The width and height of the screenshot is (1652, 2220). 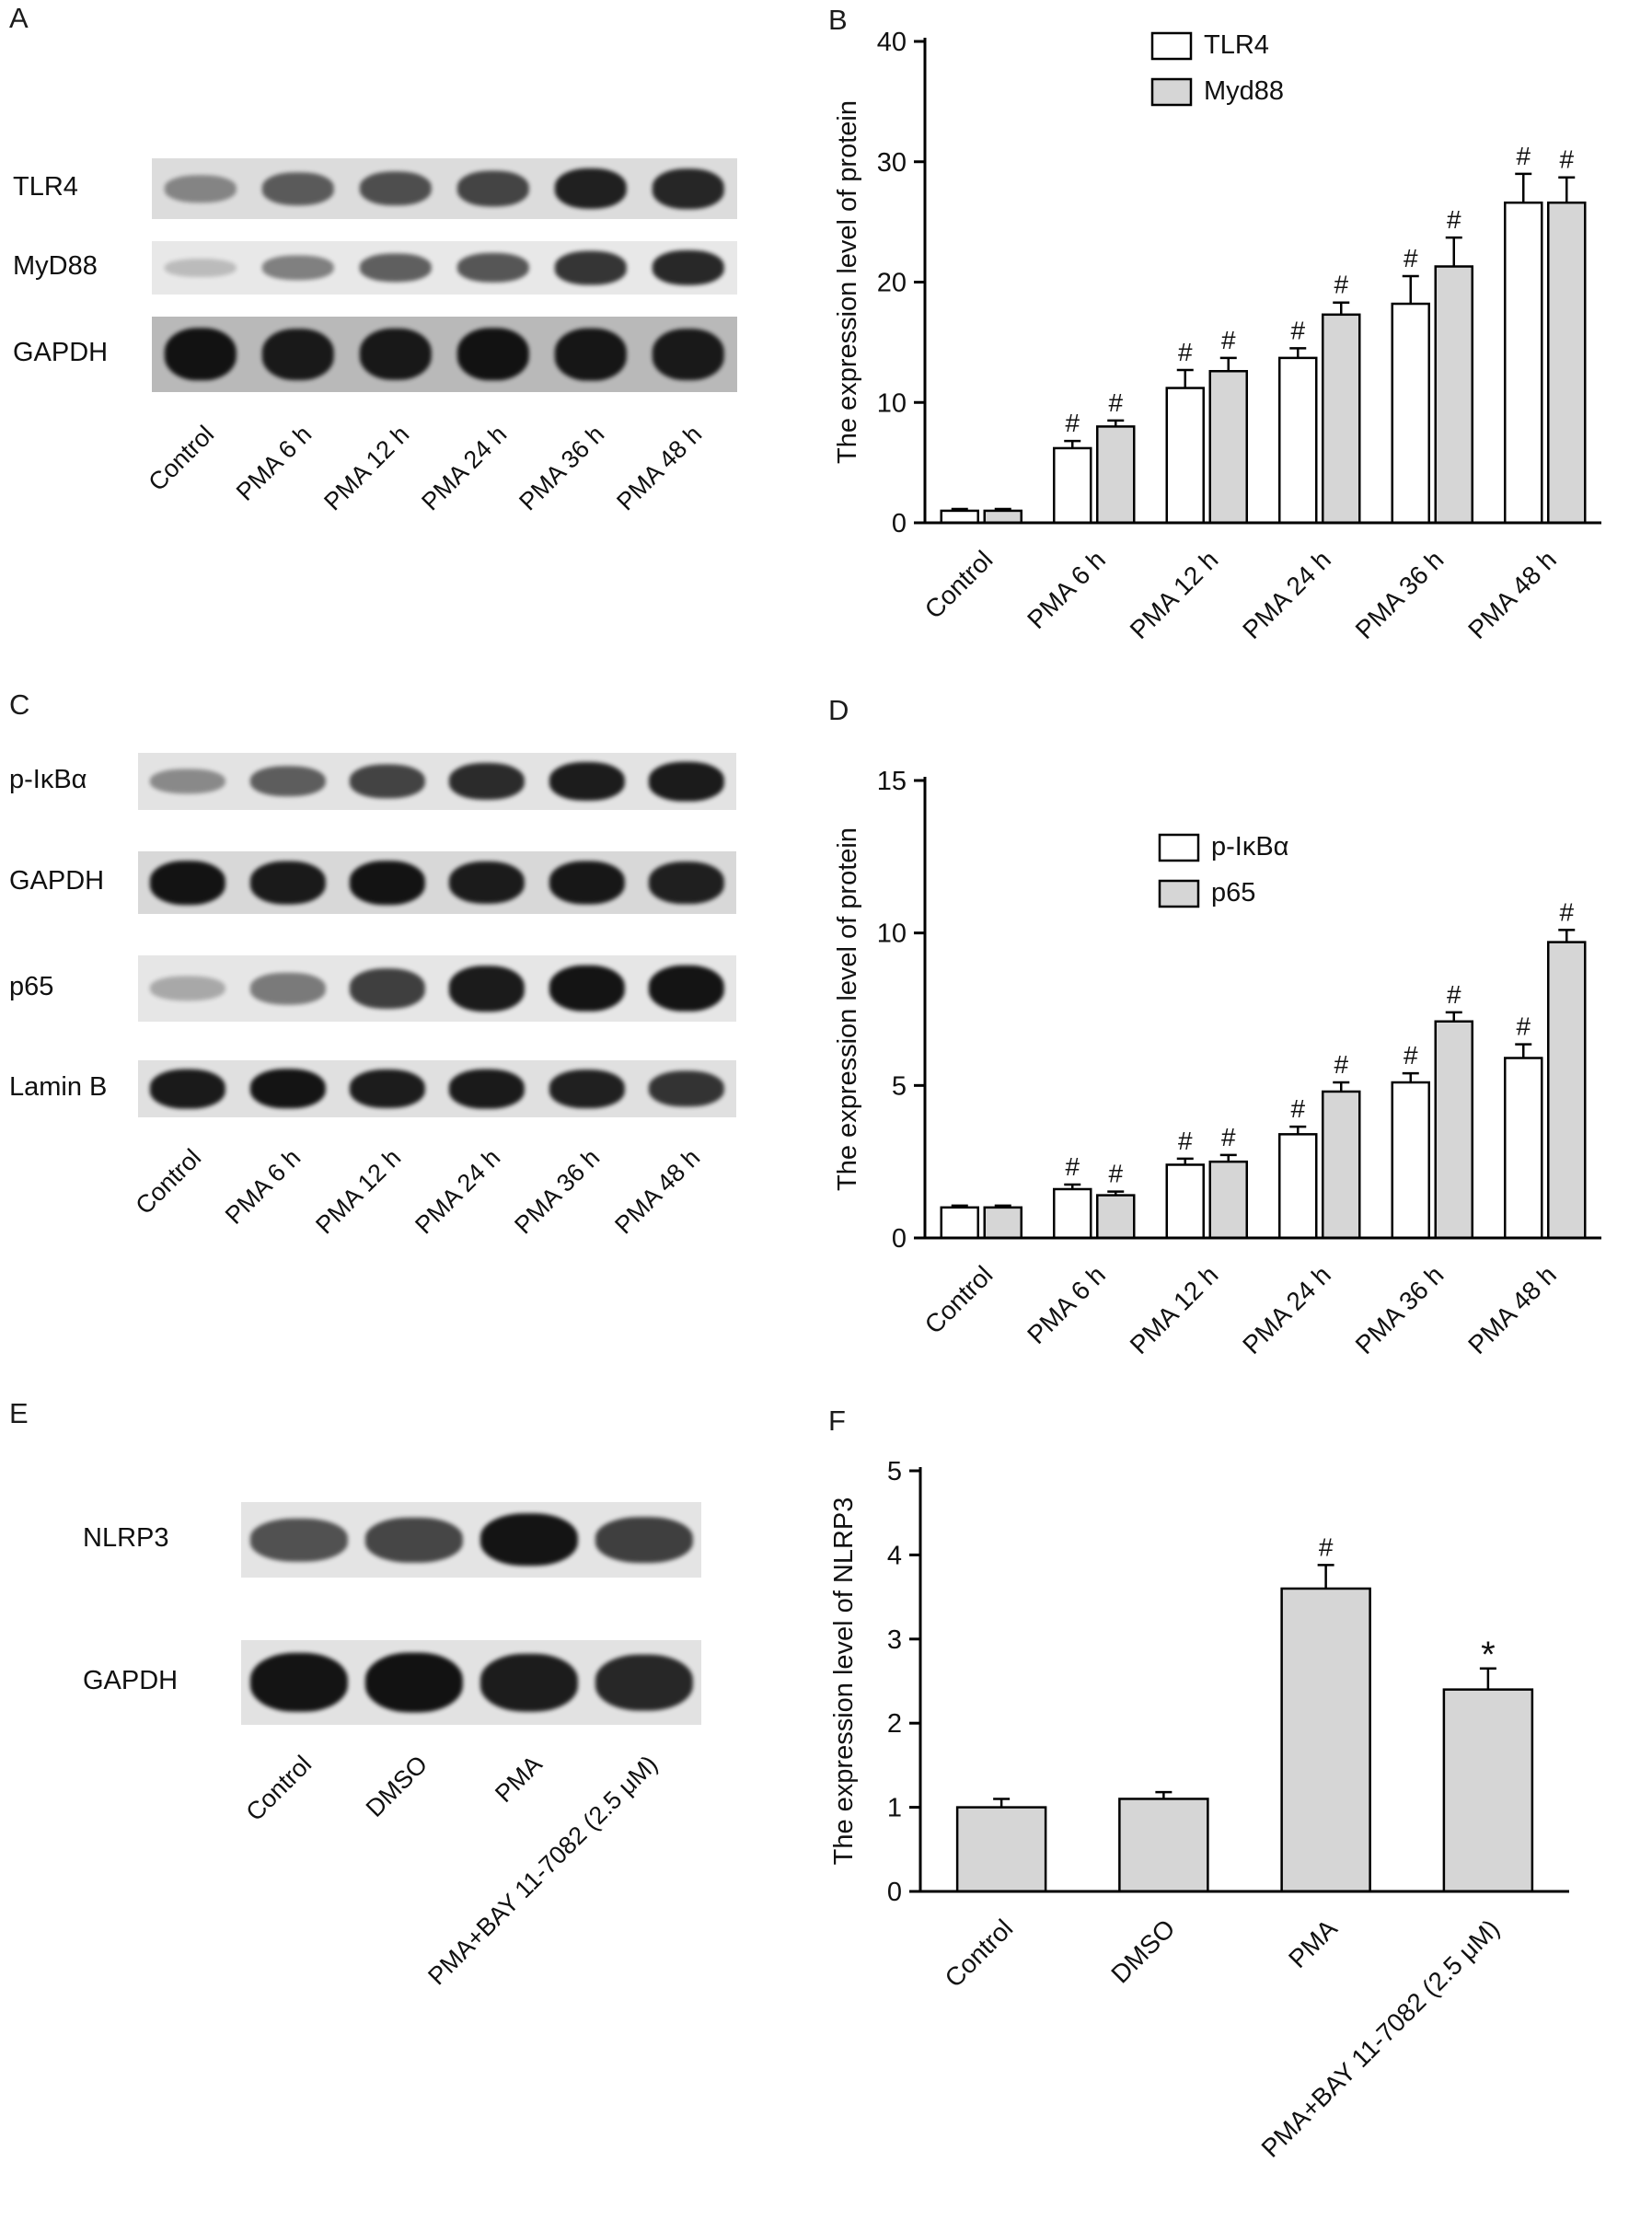 I want to click on y-tick-label: 40, so click(x=892, y=42).